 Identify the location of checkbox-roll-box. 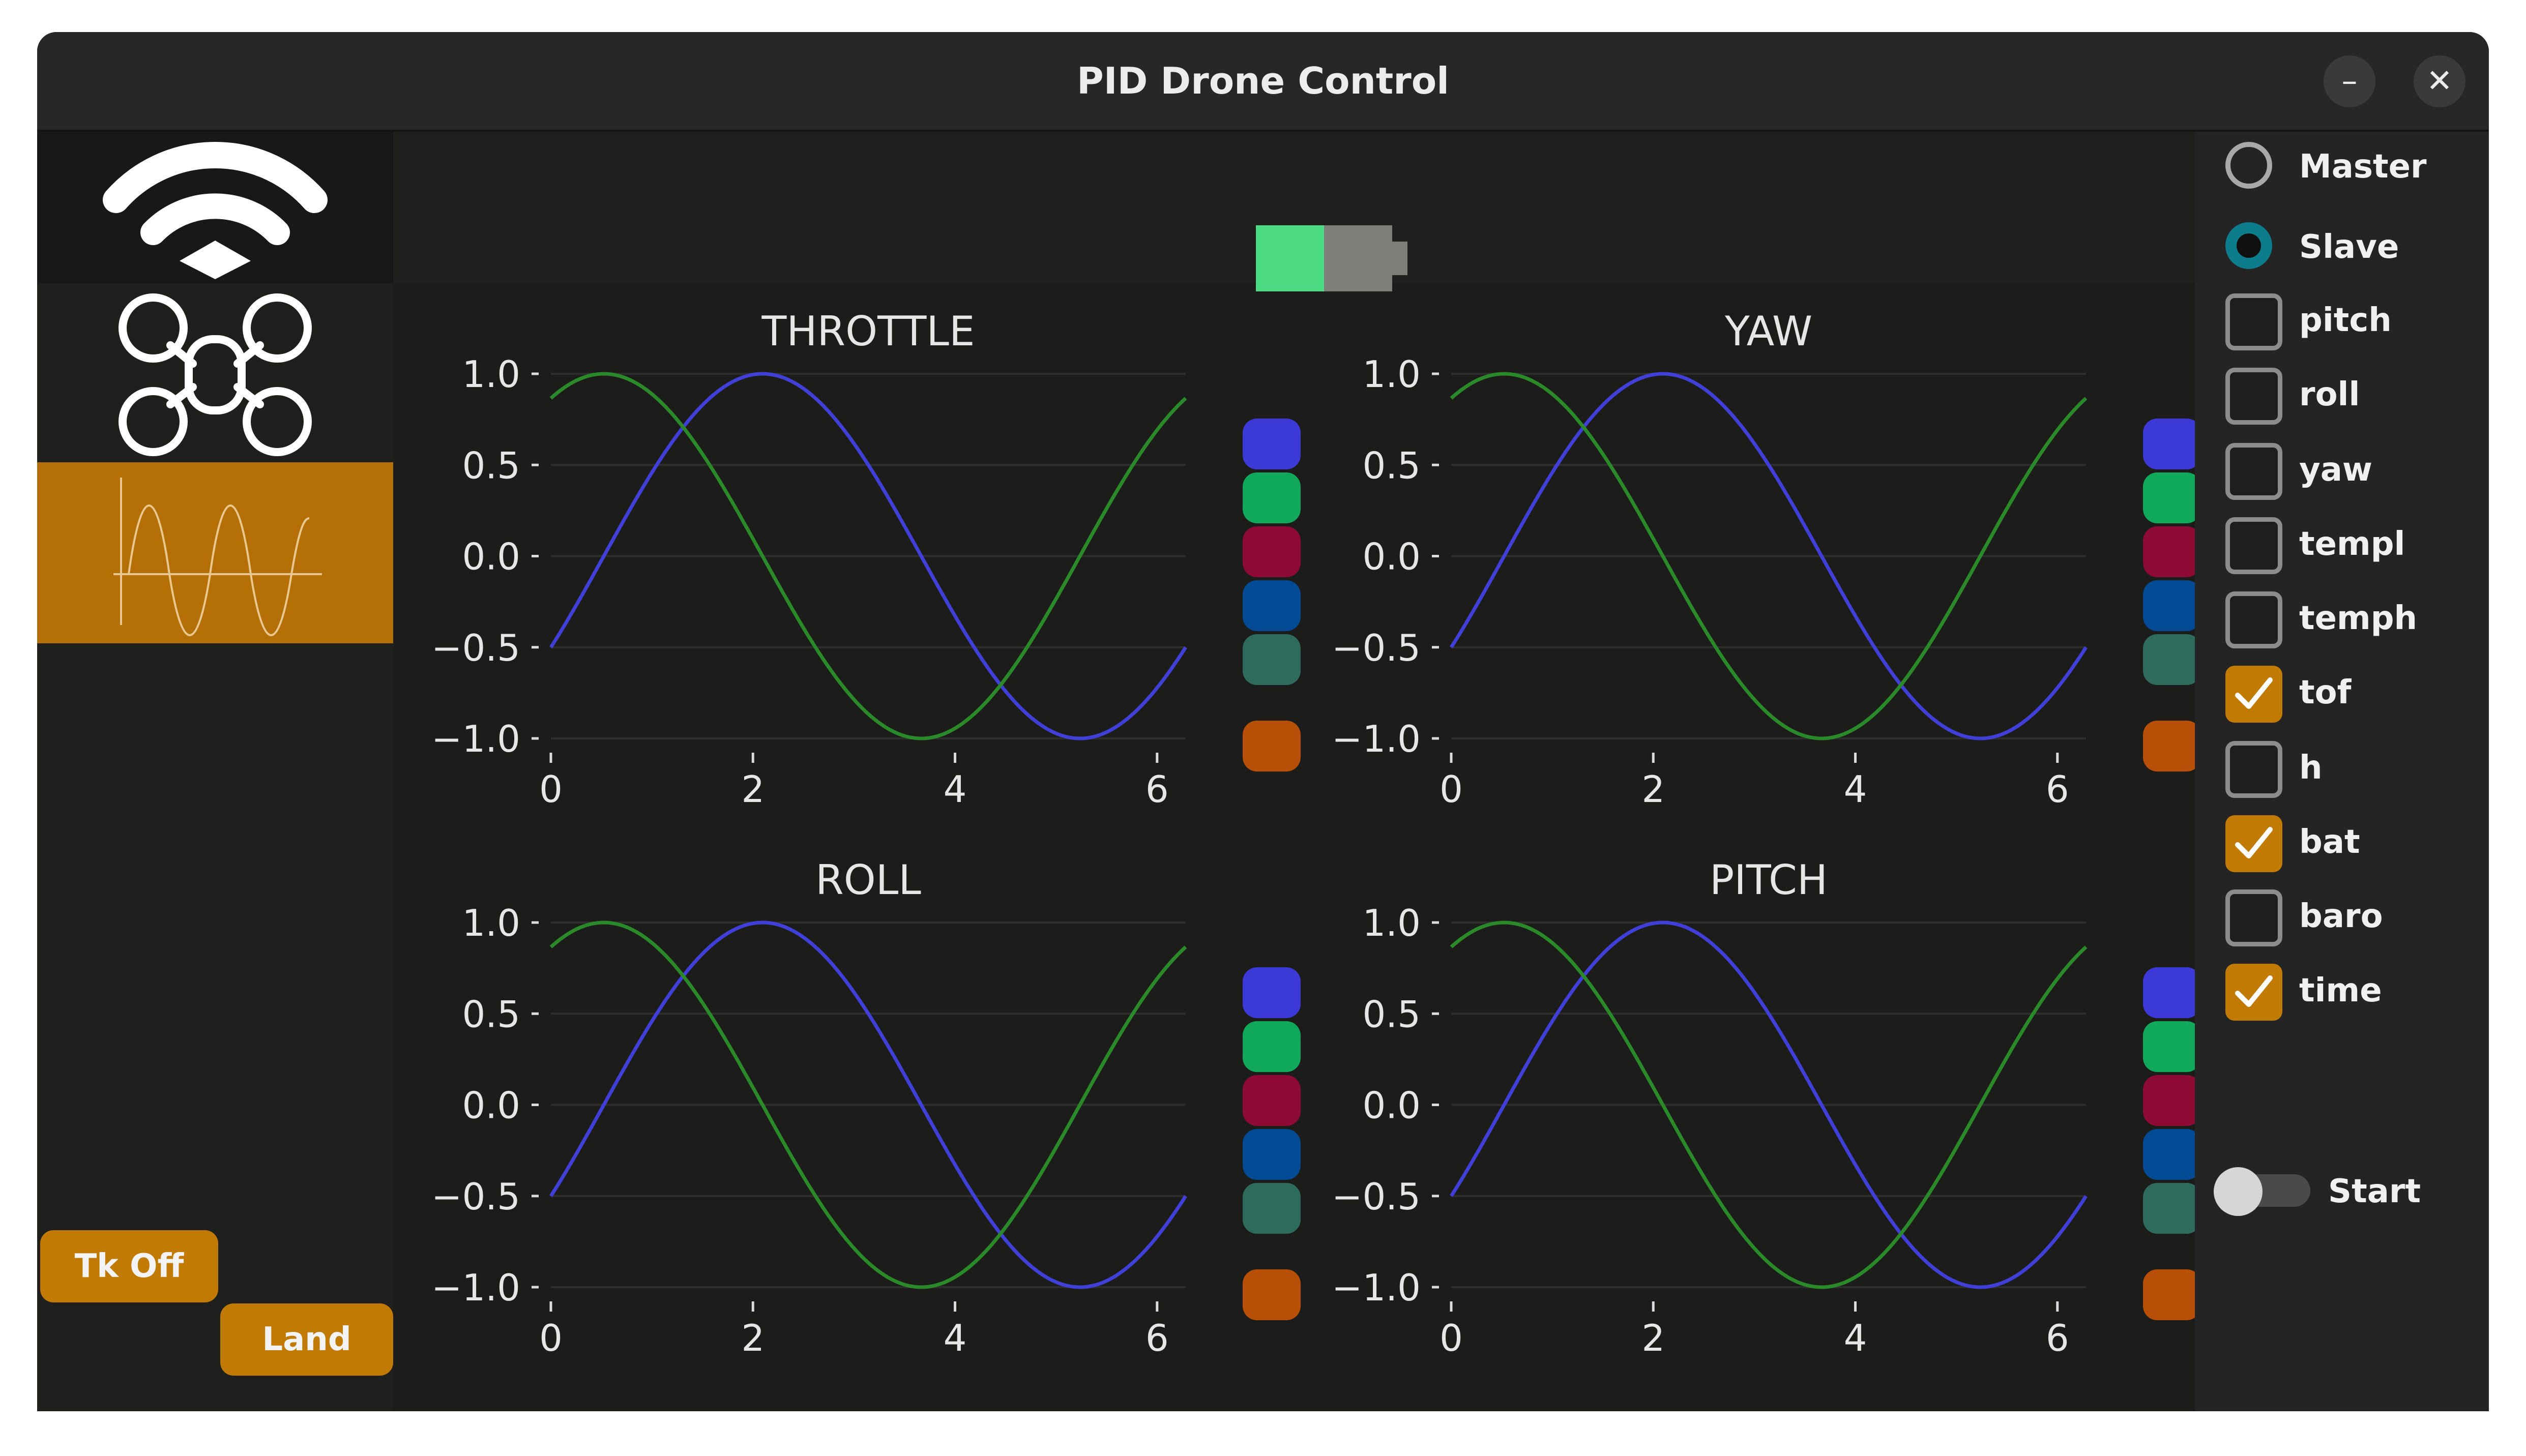
(2253, 396).